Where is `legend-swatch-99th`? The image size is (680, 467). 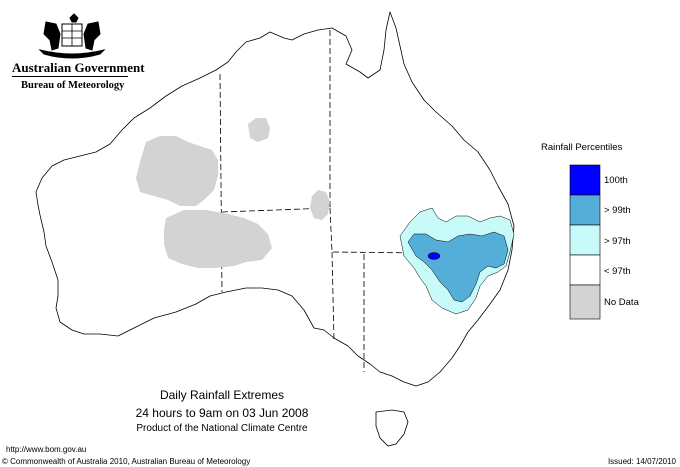
legend-swatch-99th is located at coordinates (585, 210).